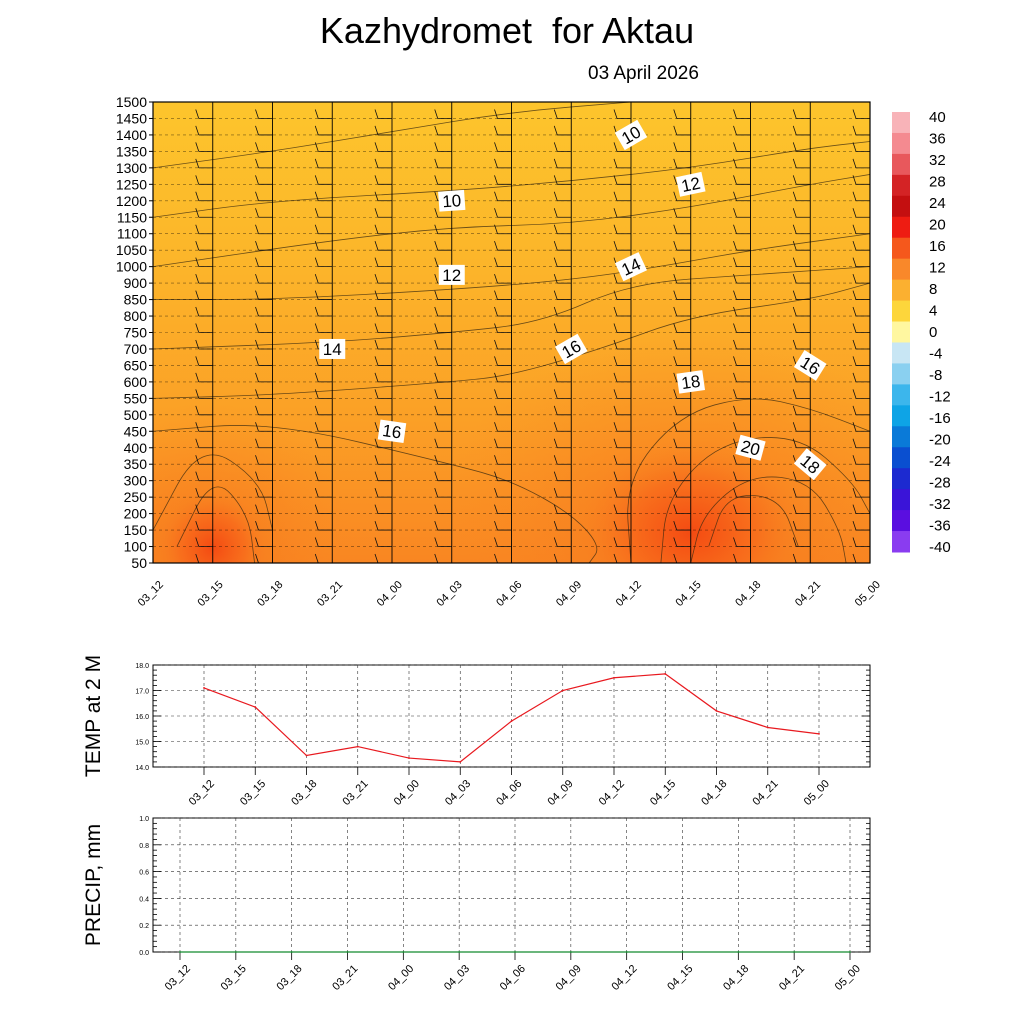 The width and height of the screenshot is (1024, 1024). Describe the element at coordinates (940, 440) in the screenshot. I see `colorbar-label: -20` at that location.